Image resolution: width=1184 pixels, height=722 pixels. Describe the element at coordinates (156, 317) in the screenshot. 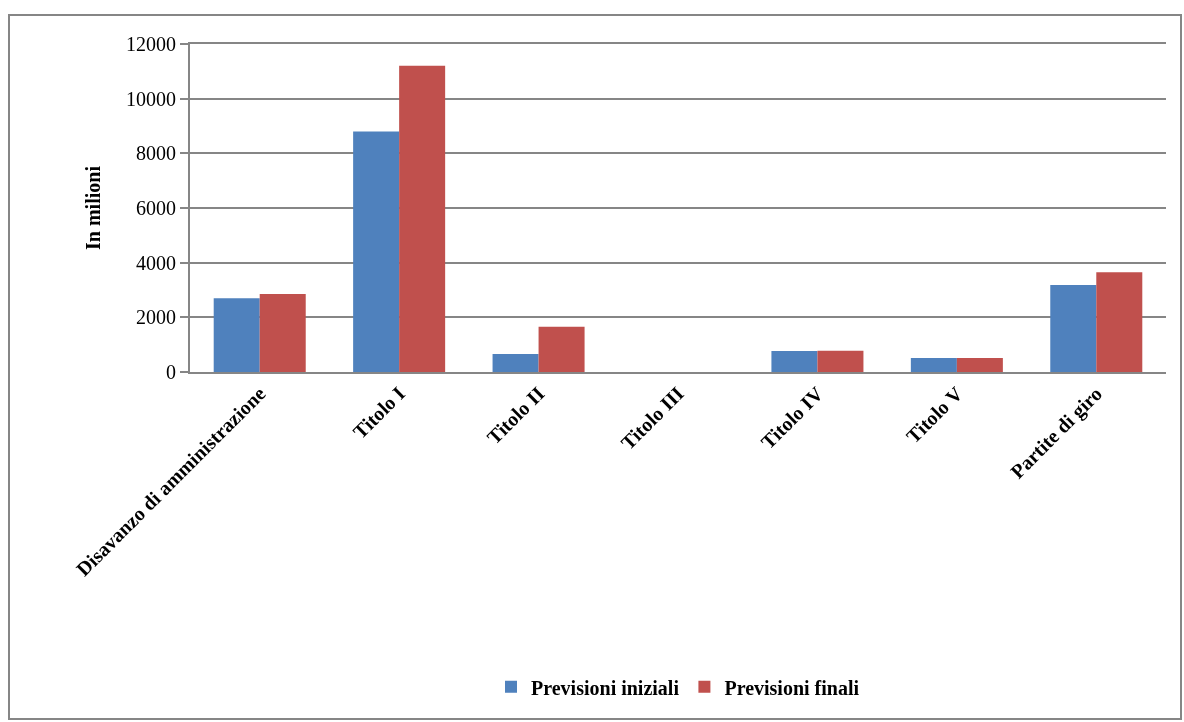

I see `y-tick-label: 2000` at that location.